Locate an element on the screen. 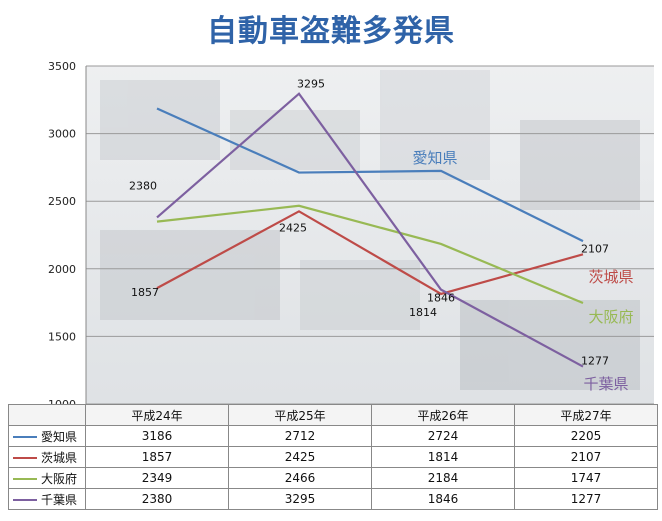  table-cell: 3295 is located at coordinates (300, 499).